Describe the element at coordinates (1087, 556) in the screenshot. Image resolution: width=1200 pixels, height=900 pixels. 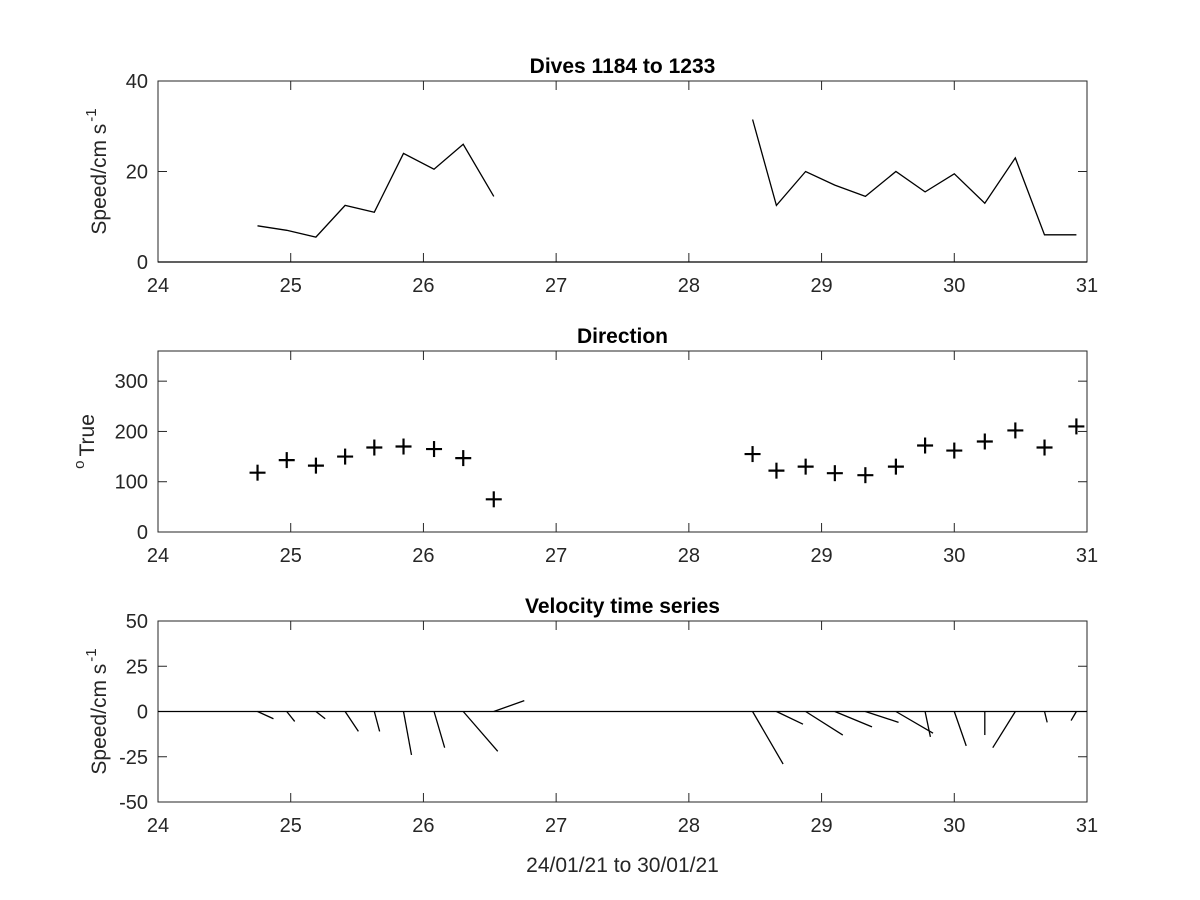
I see `direction-x-tick-label: 31` at that location.